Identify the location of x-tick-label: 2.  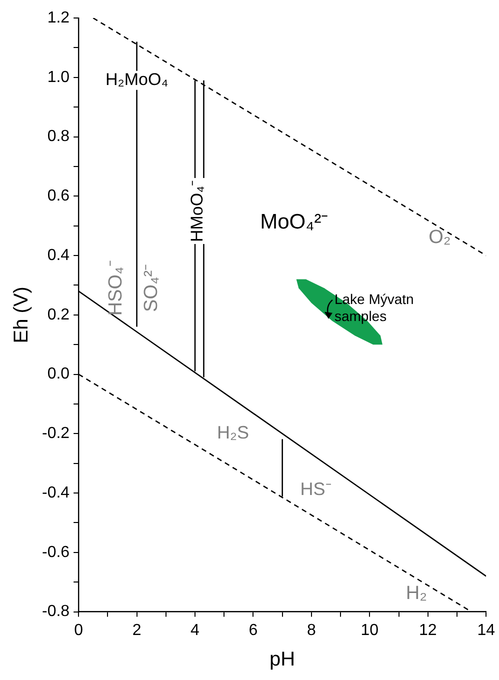
(137, 630).